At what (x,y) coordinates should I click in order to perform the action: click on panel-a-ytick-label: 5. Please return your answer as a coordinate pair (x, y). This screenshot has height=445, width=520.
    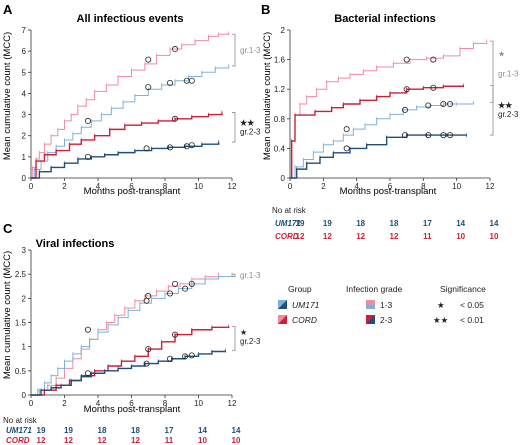
    Looking at the image, I should click on (24, 72).